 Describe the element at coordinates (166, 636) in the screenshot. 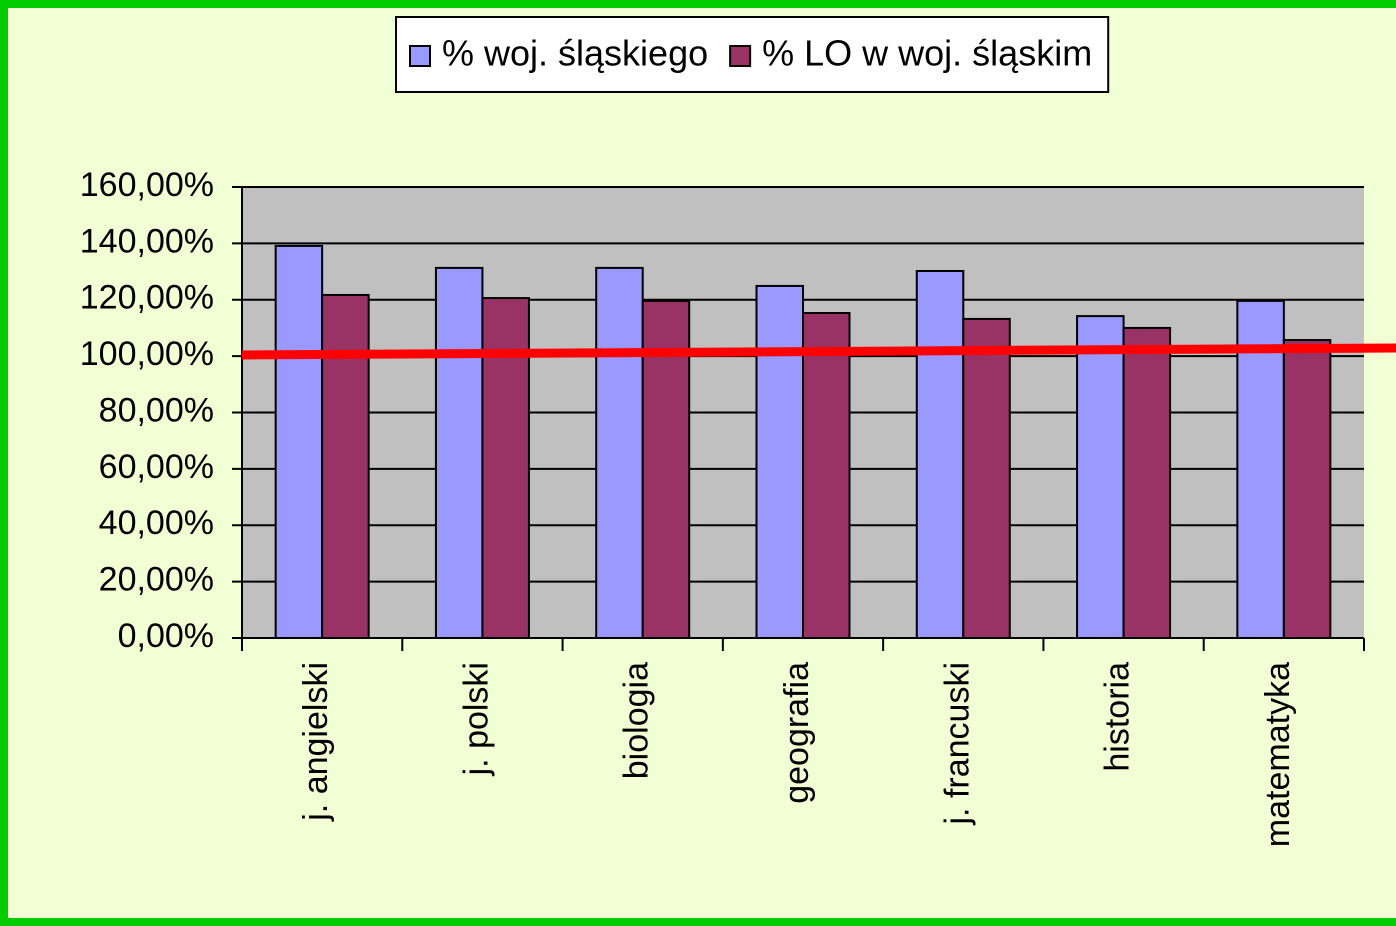

I see `y-tick-label: 0,00%` at that location.